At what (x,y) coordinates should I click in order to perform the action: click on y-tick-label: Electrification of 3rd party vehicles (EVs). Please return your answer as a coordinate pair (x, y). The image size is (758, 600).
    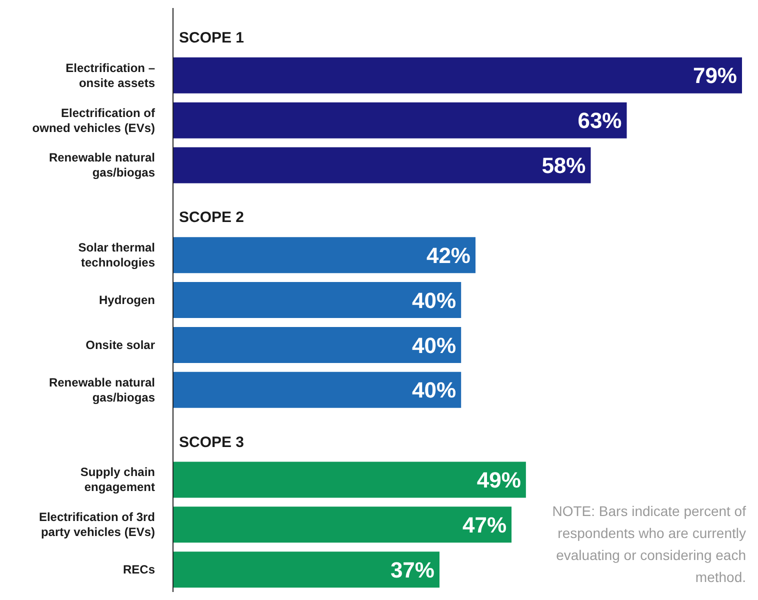
    Looking at the image, I should click on (96, 525).